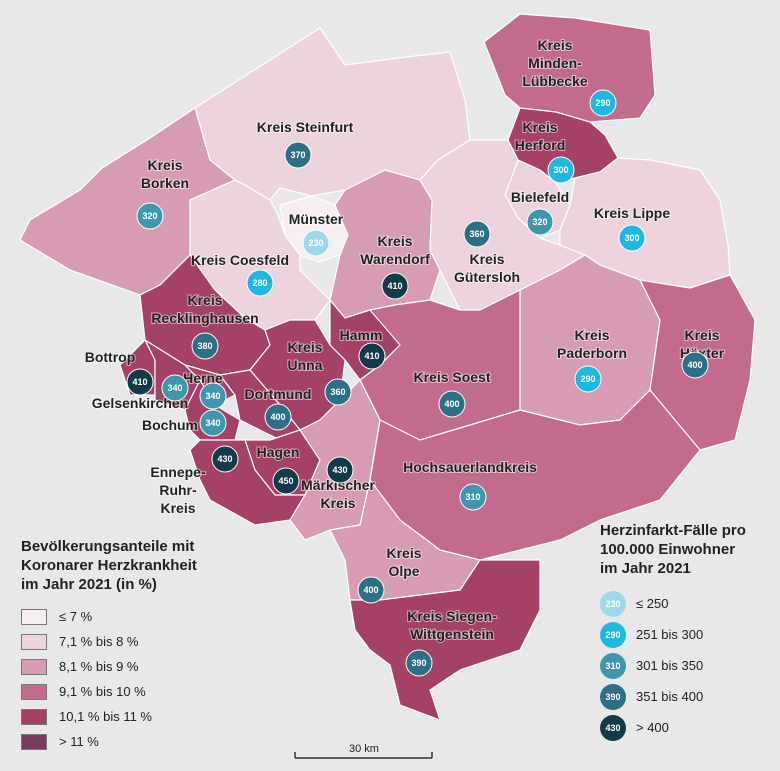  Describe the element at coordinates (652, 603) in the screenshot. I see `legend-cases-label: ≤ 250` at that location.